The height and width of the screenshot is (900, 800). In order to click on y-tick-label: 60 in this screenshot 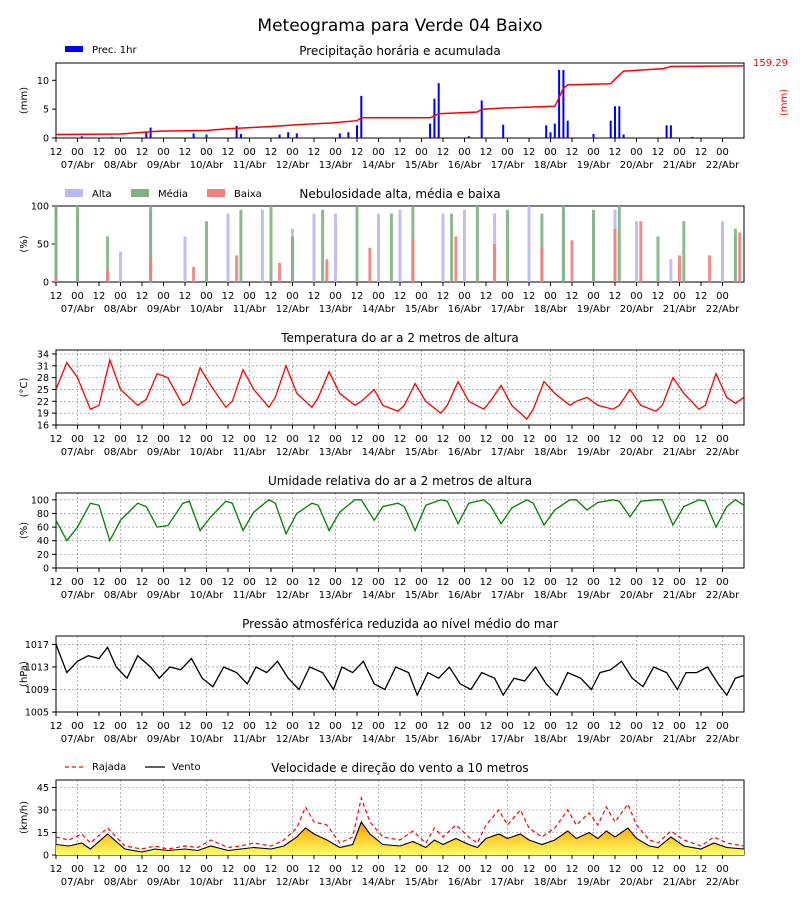, I will do `click(43, 528)`.